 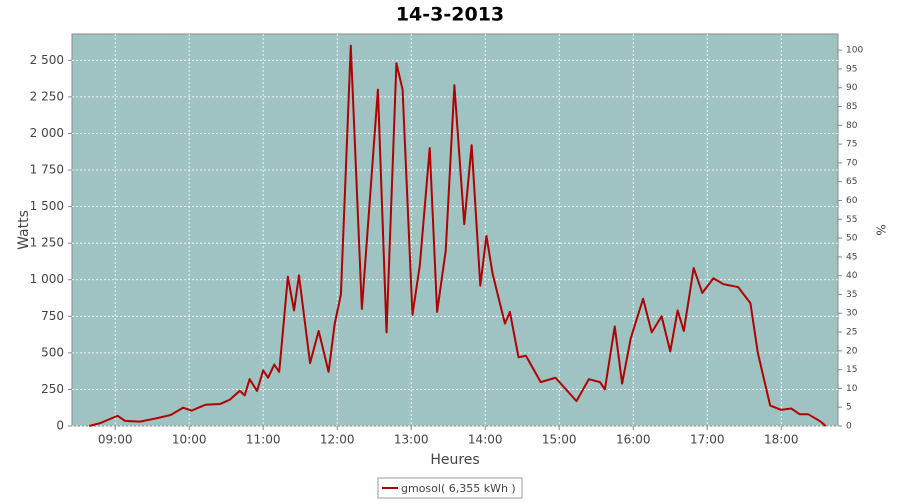 What do you see at coordinates (854, 51) in the screenshot?
I see `y2-tick-label: 100` at bounding box center [854, 51].